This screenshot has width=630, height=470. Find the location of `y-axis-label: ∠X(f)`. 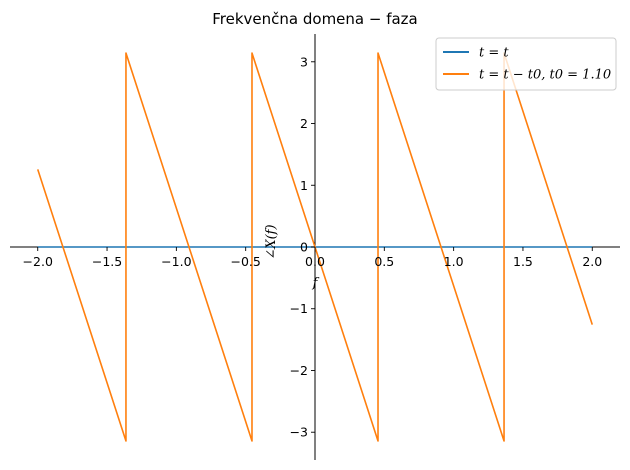

y-axis-label: ∠X(f) is located at coordinates (271, 241).